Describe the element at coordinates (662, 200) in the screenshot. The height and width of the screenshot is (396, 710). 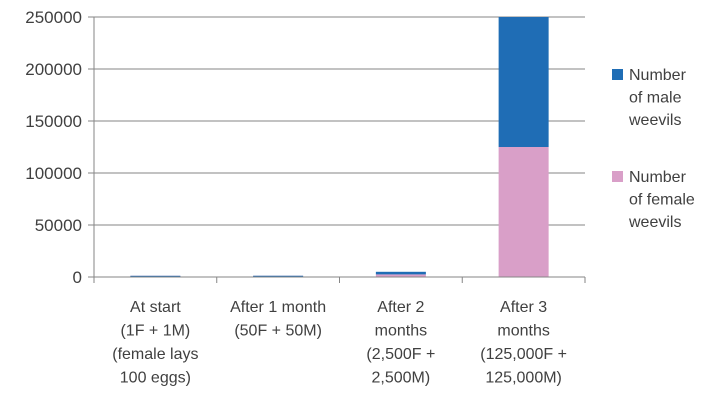
I see `legend-label: of female` at that location.